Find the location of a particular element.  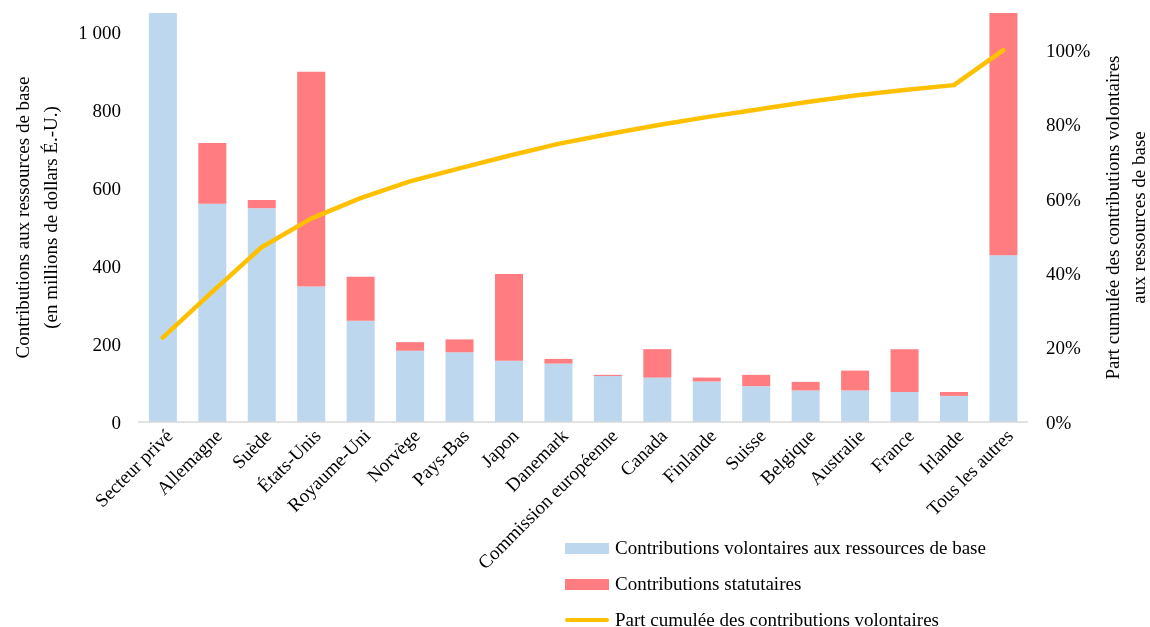

y2-axis-title: Part cumulée des contributions volontaires aux ressources de base is located at coordinates (1125, 217).